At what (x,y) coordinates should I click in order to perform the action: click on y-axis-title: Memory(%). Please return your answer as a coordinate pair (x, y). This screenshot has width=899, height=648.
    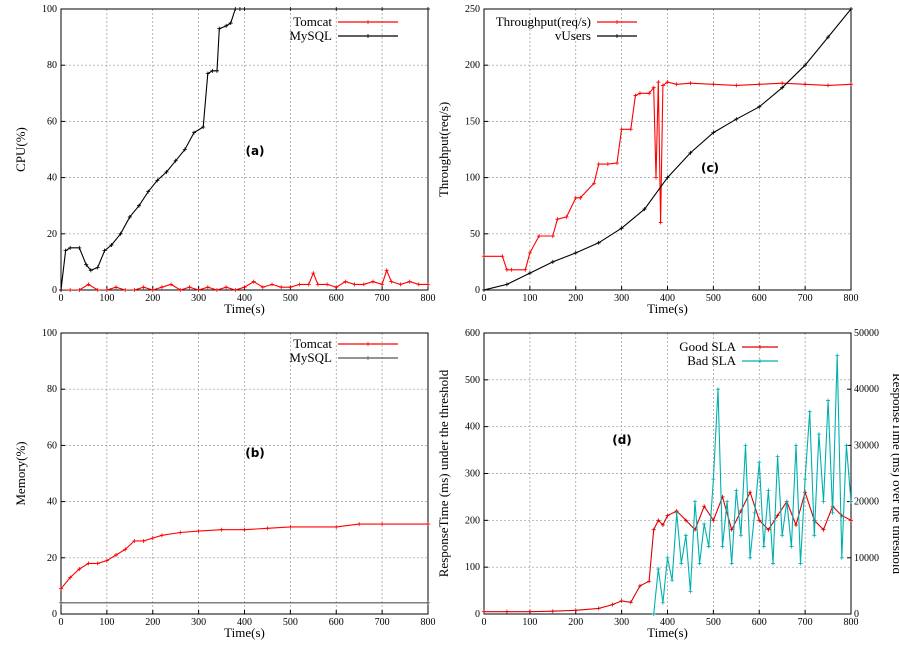
    Looking at the image, I should click on (20, 473).